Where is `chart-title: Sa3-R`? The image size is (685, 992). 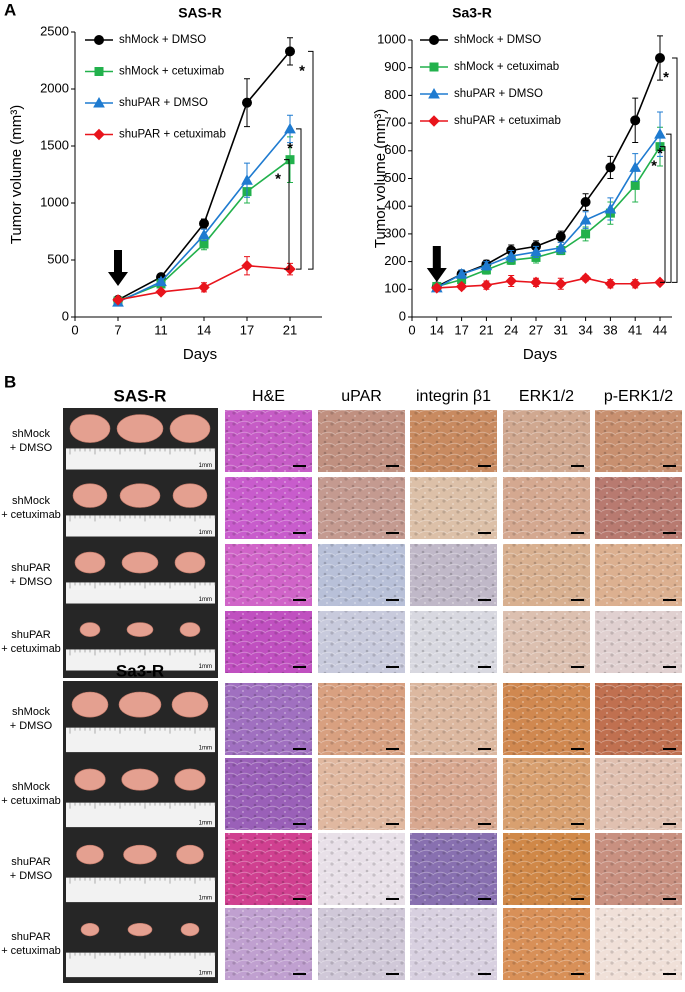
chart-title: Sa3-R is located at coordinates (472, 13).